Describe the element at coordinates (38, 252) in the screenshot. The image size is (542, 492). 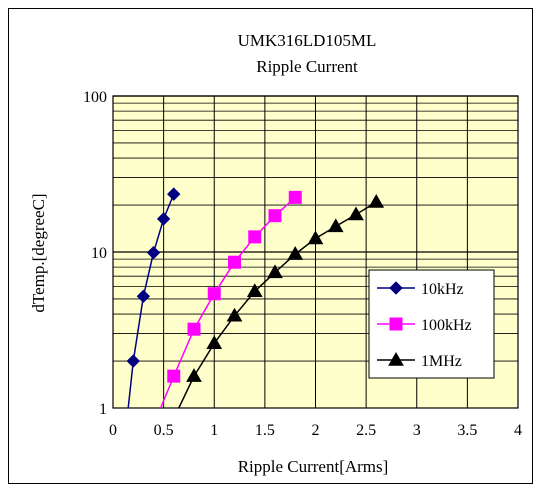
I see `y-axis-label: dTemp.[degreeC]` at that location.